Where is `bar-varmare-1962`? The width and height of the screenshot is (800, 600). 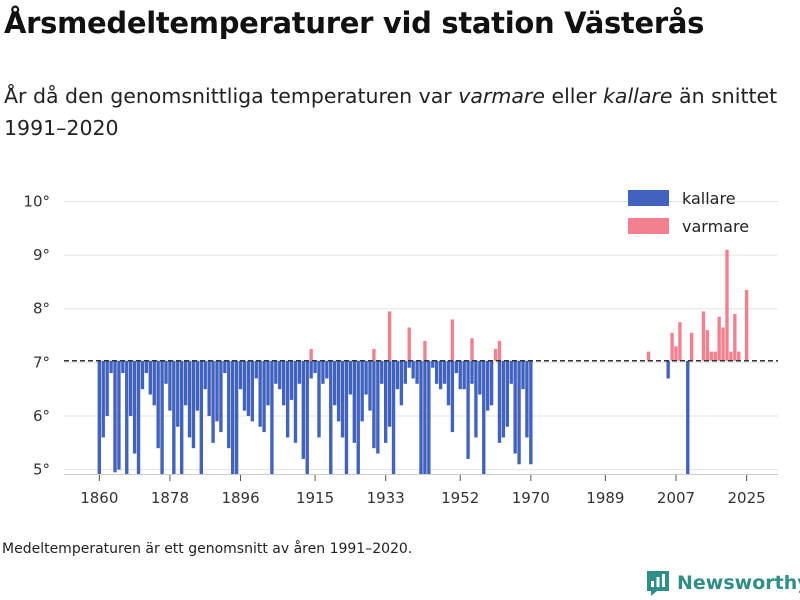 bar-varmare-1962 is located at coordinates (499, 350).